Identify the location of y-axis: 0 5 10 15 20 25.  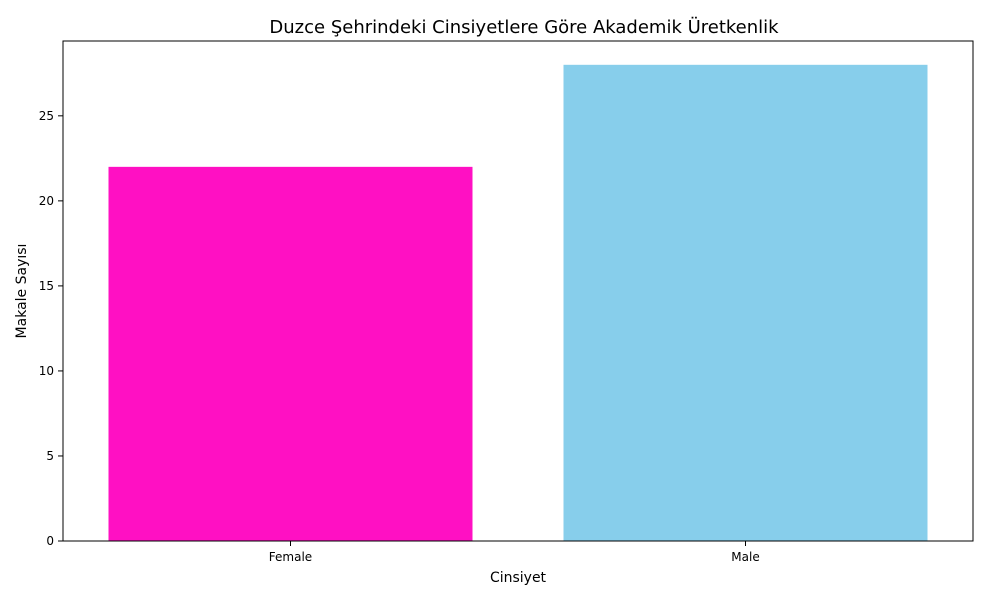
(51, 328).